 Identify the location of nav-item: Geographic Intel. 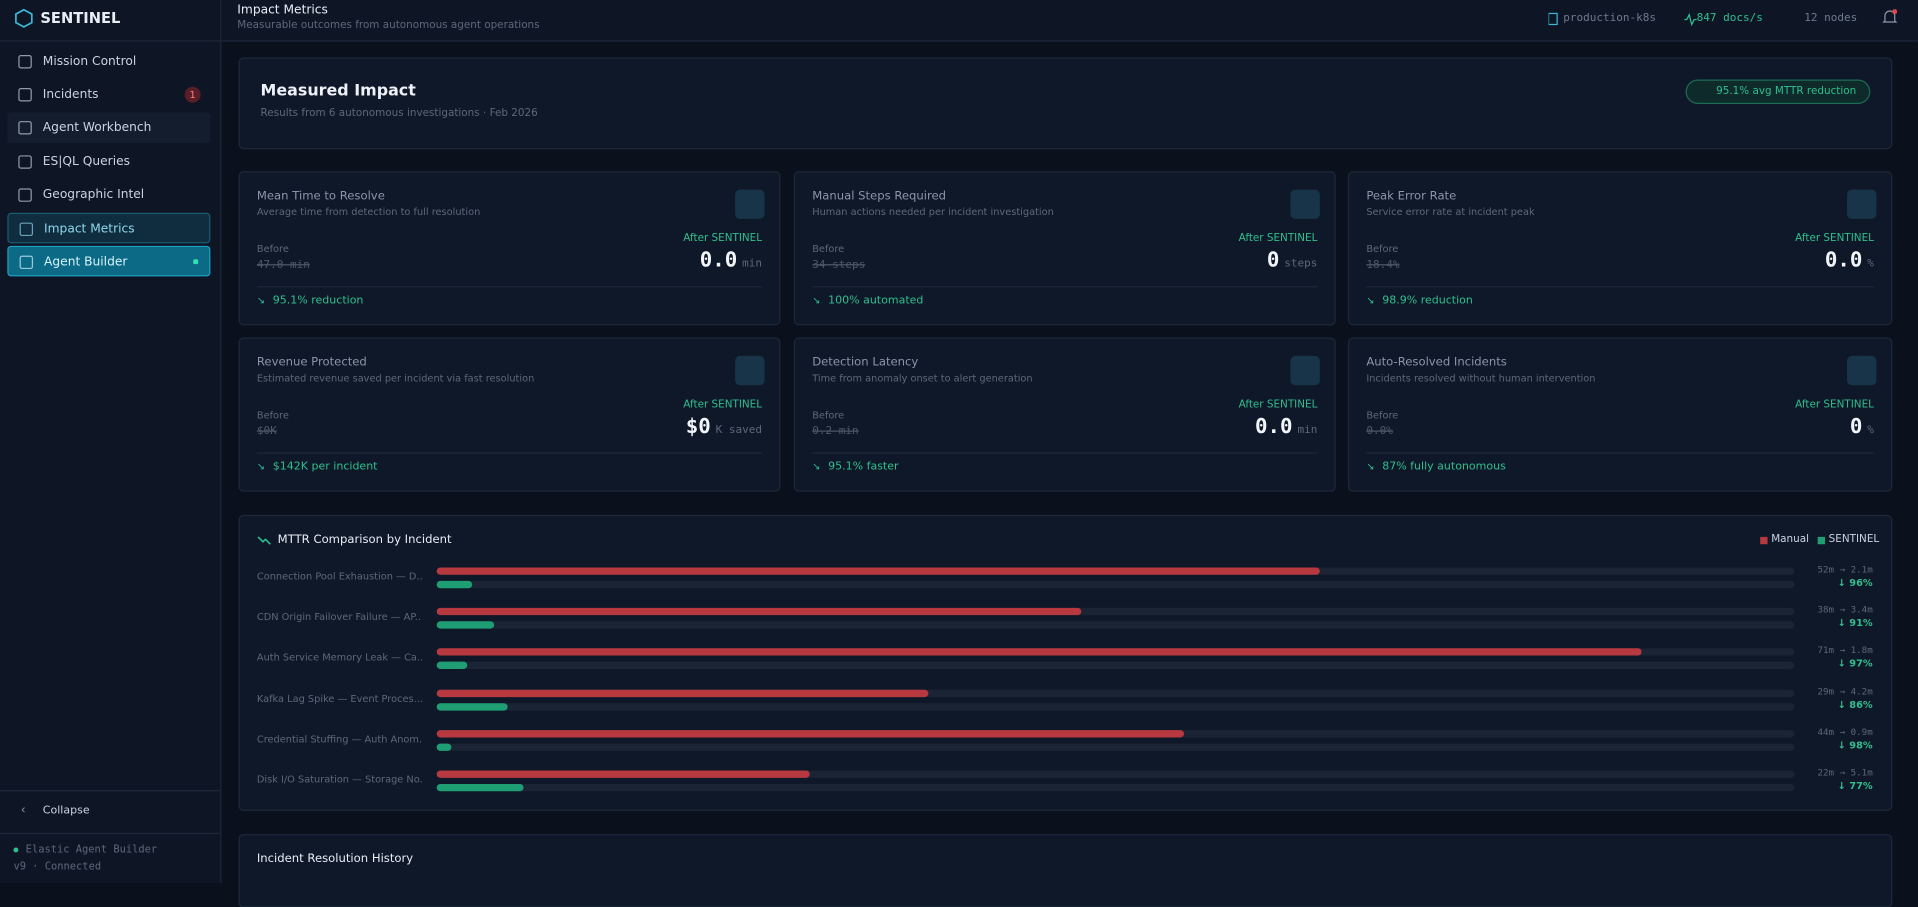
(108, 195).